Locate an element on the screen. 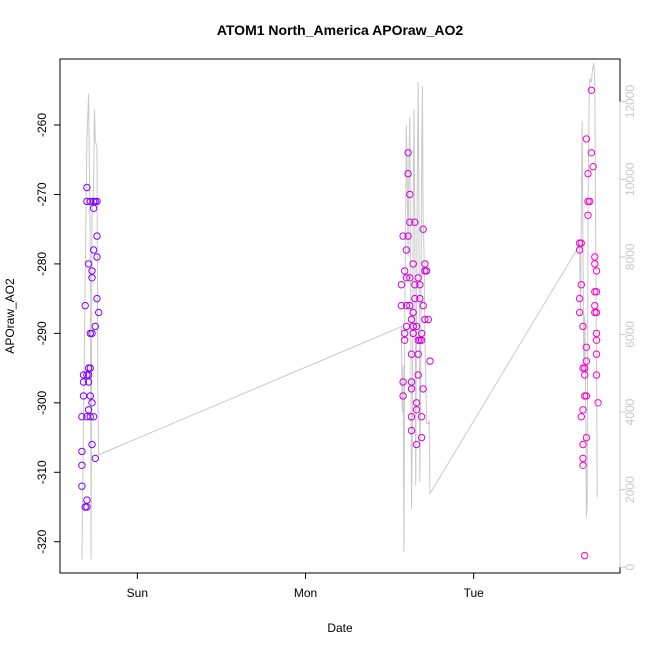  y-axis-label: APOraw_AO2 is located at coordinates (10, 316).